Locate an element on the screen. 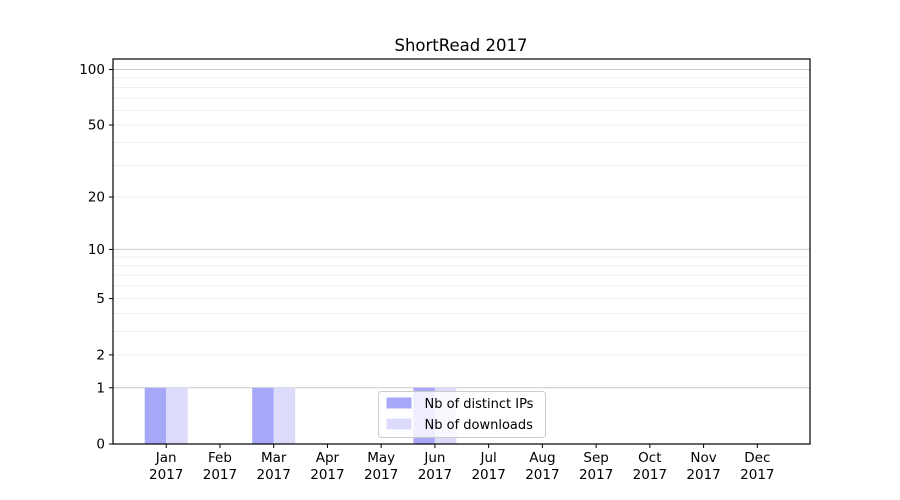 This screenshot has width=900, height=500. x-tick-label: May 2017 is located at coordinates (381, 466).